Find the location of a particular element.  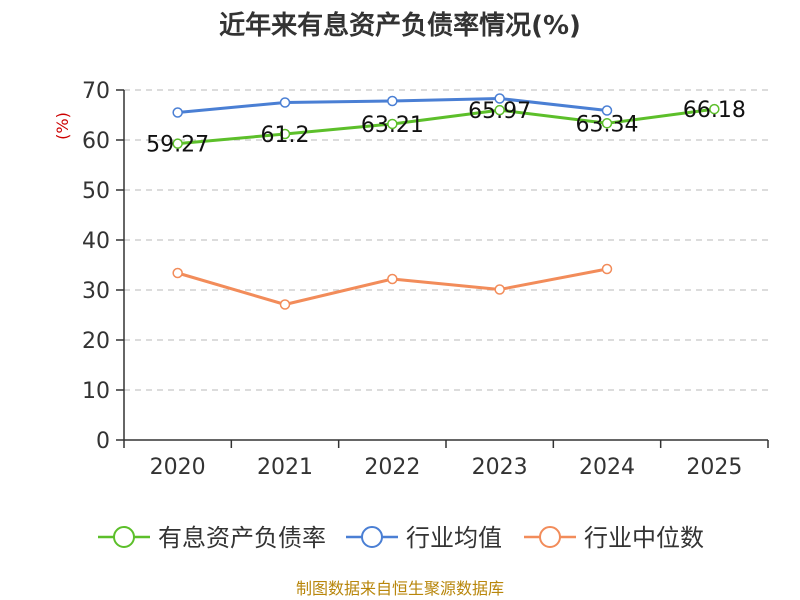

legend-label: 行业中位数 is located at coordinates (644, 538).